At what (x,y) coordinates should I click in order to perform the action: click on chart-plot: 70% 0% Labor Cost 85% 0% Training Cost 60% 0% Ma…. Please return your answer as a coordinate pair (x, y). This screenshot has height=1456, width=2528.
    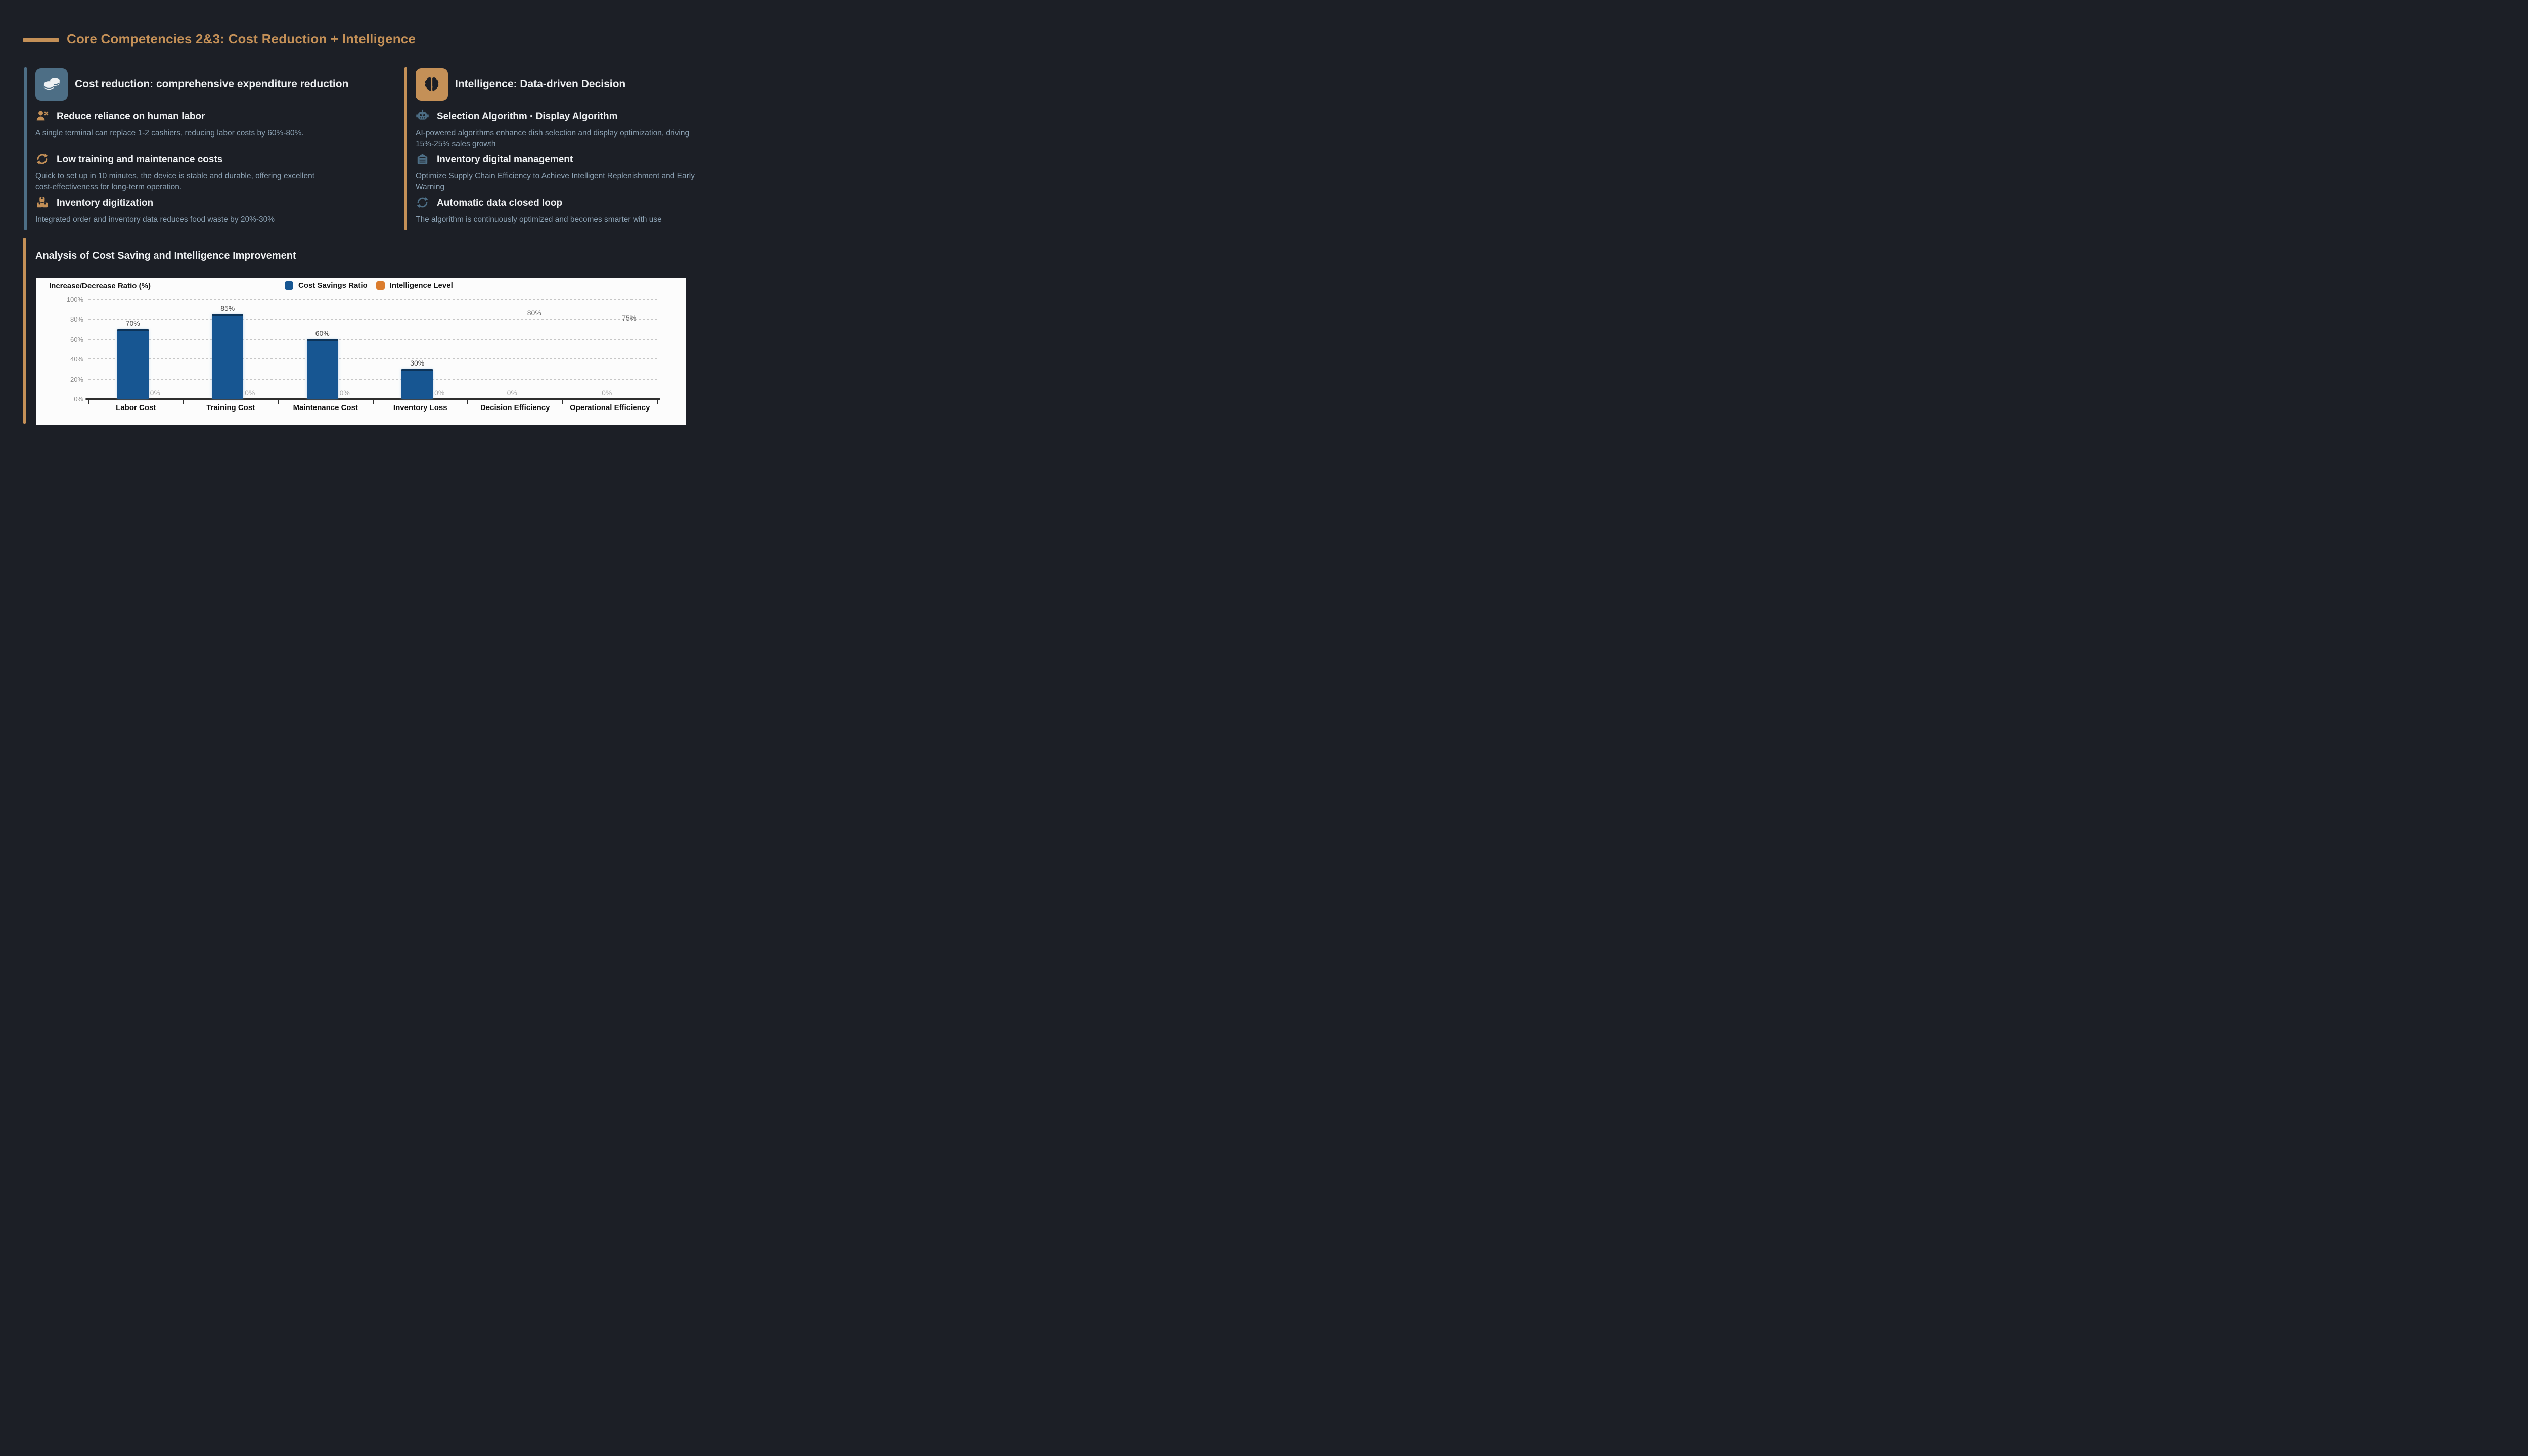
    Looking at the image, I should click on (373, 355).